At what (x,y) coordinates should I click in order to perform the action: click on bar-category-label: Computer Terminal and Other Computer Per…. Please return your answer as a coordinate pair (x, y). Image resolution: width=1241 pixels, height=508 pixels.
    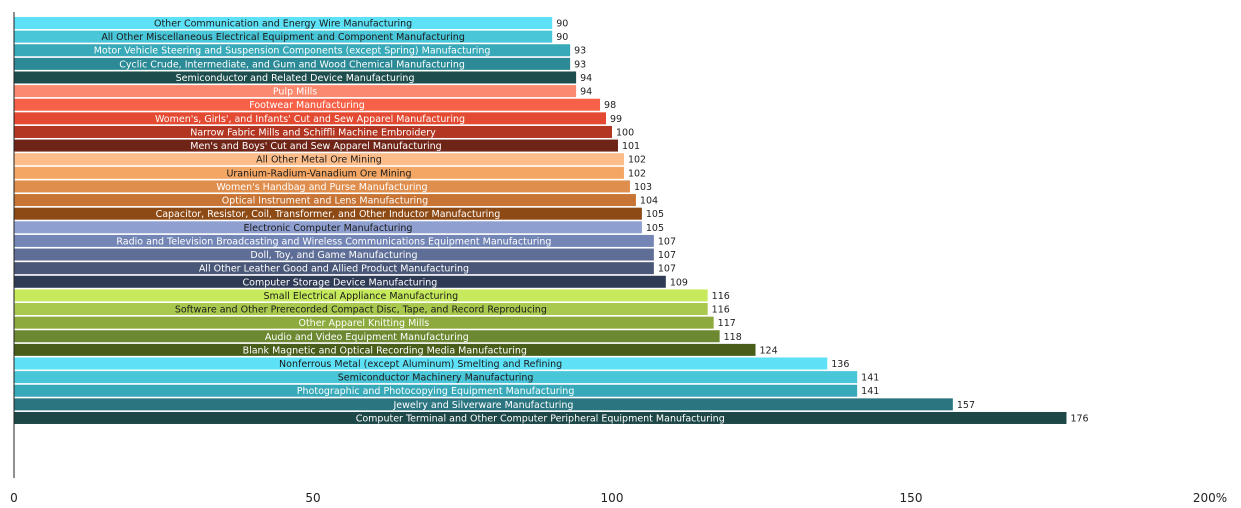
    Looking at the image, I should click on (540, 418).